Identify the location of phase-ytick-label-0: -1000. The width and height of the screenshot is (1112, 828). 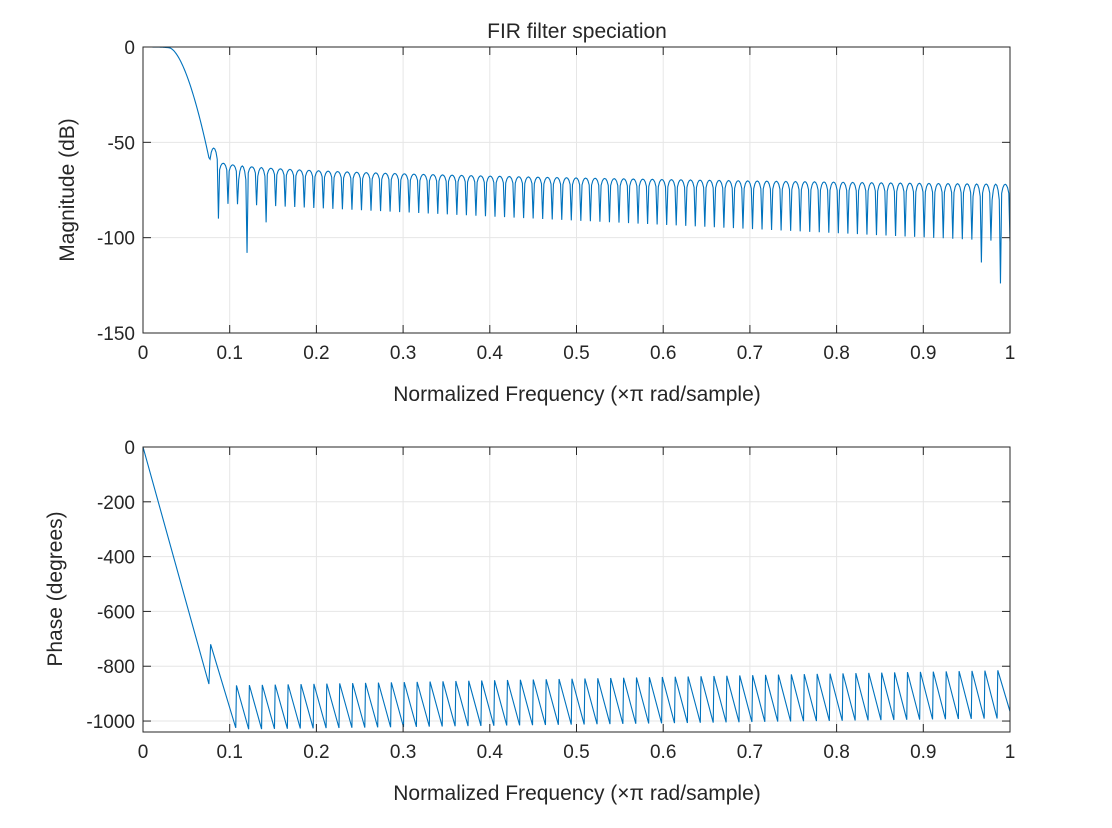
(110, 722).